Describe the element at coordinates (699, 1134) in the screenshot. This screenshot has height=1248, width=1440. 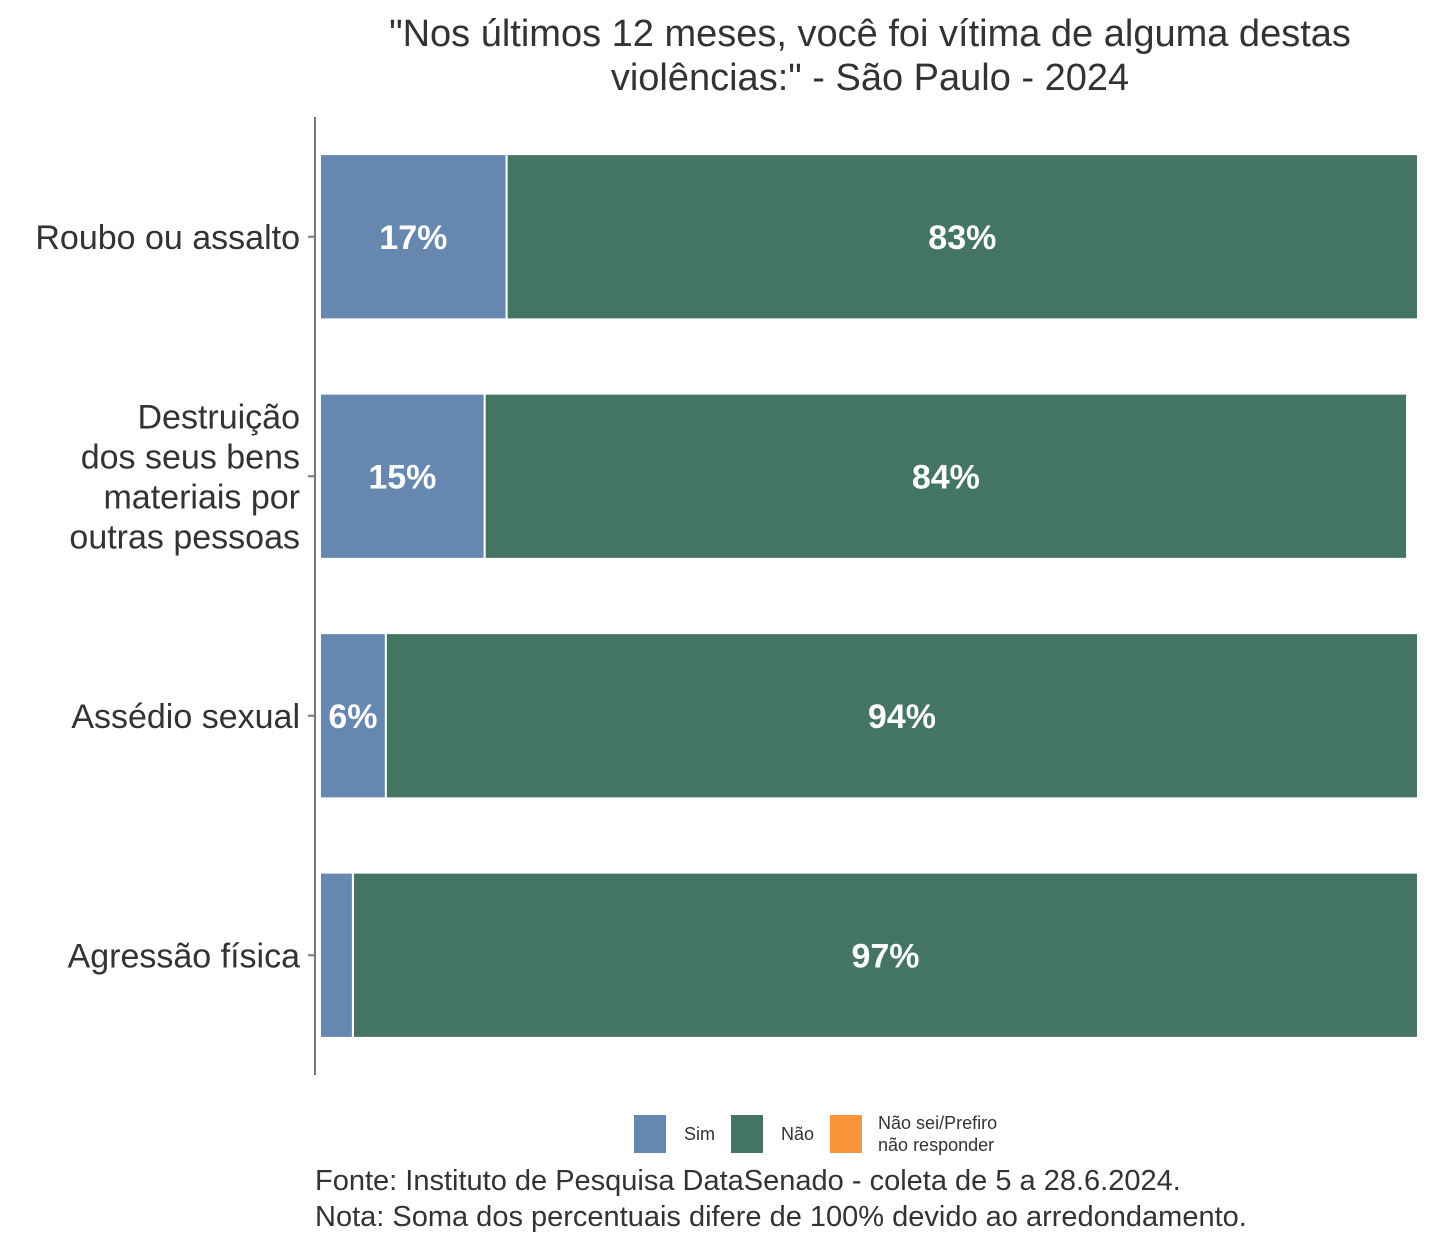
I see `legend-label-sim: Sim` at that location.